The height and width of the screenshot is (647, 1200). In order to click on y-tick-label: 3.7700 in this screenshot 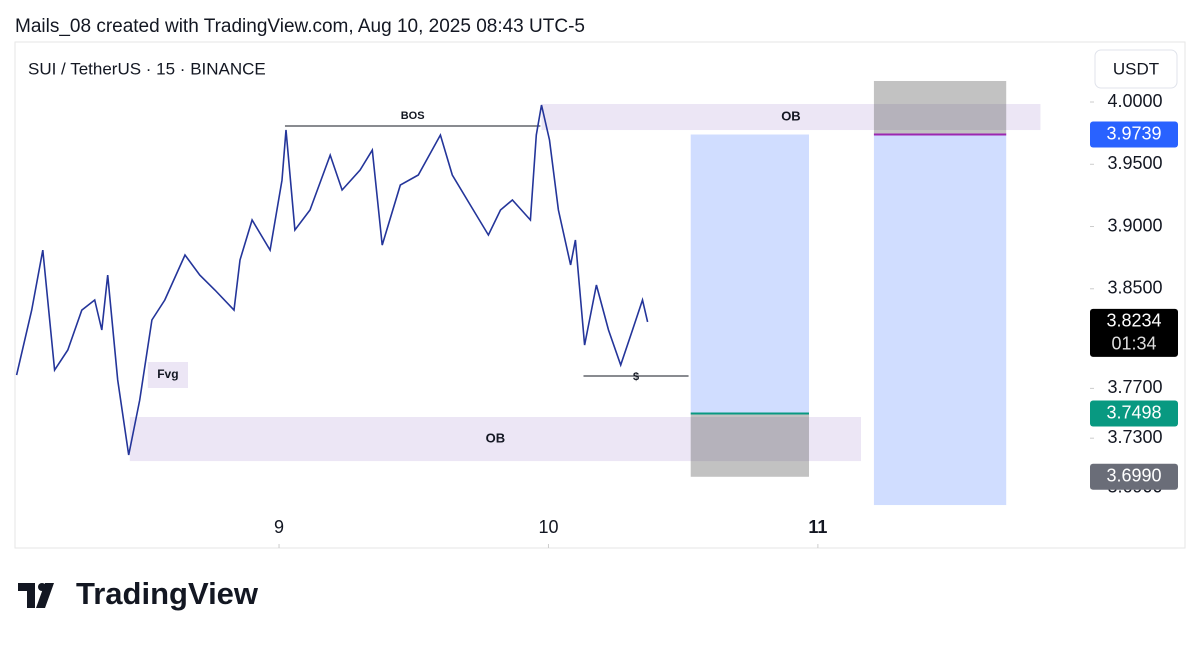, I will do `click(1134, 387)`.